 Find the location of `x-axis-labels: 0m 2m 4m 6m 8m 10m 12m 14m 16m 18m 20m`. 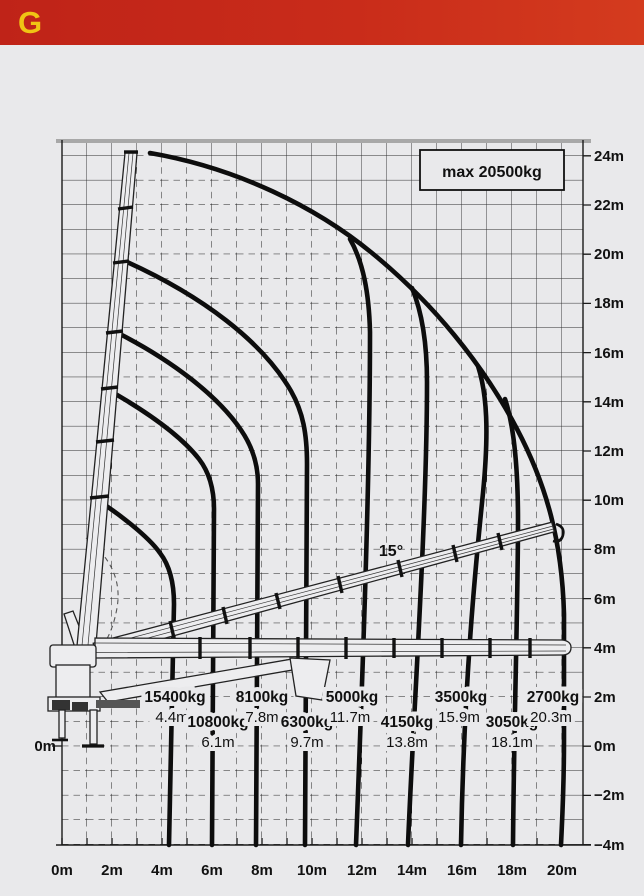

x-axis-labels: 0m 2m 4m 6m 8m 10m 12m 14m 16m 18m 20m is located at coordinates (314, 870).